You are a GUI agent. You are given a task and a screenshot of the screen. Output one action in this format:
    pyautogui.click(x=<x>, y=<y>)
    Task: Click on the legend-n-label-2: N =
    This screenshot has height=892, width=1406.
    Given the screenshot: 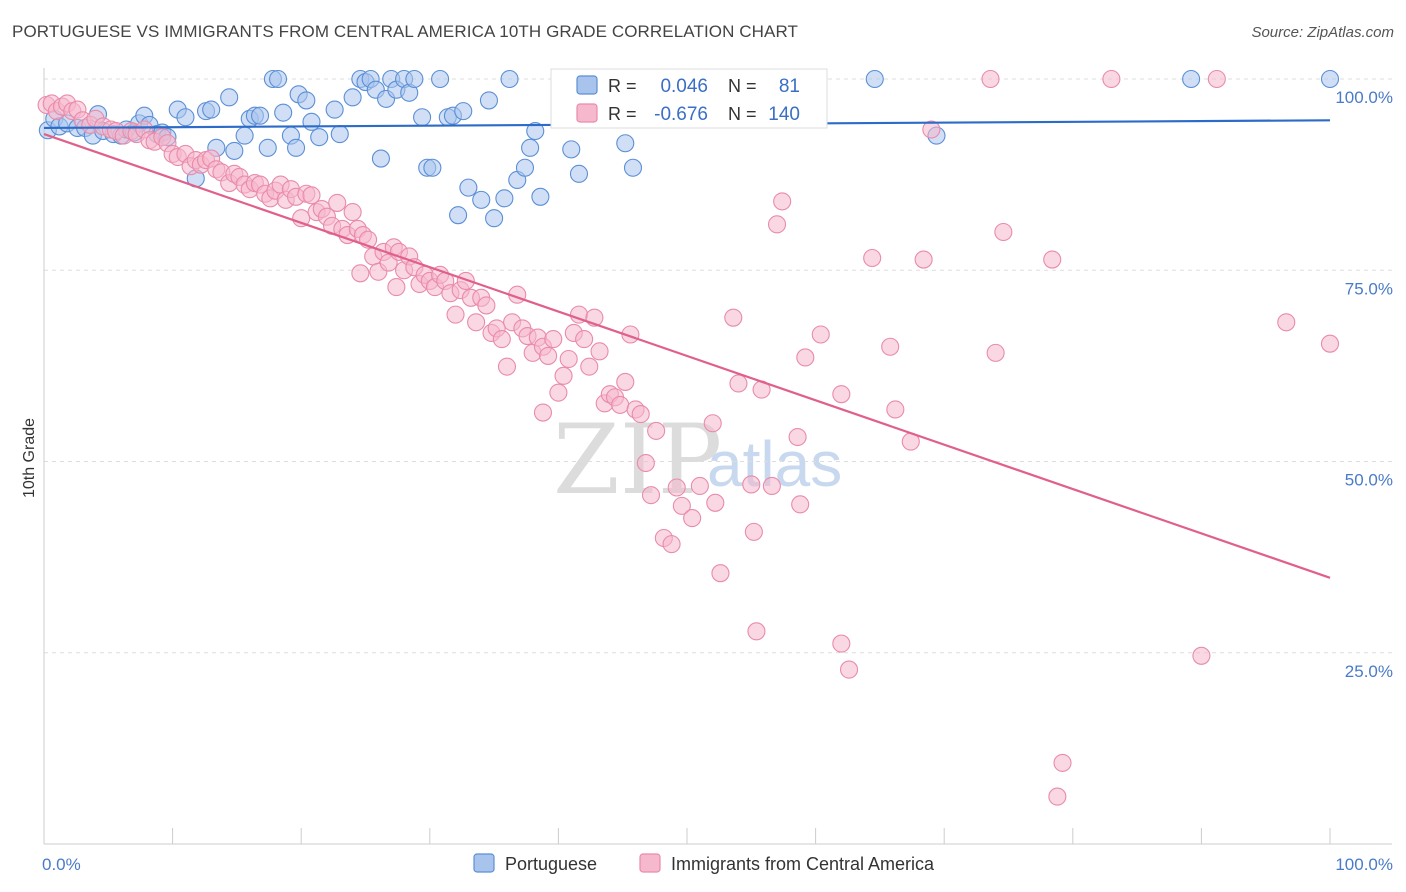 What is the action you would take?
    pyautogui.click(x=742, y=114)
    